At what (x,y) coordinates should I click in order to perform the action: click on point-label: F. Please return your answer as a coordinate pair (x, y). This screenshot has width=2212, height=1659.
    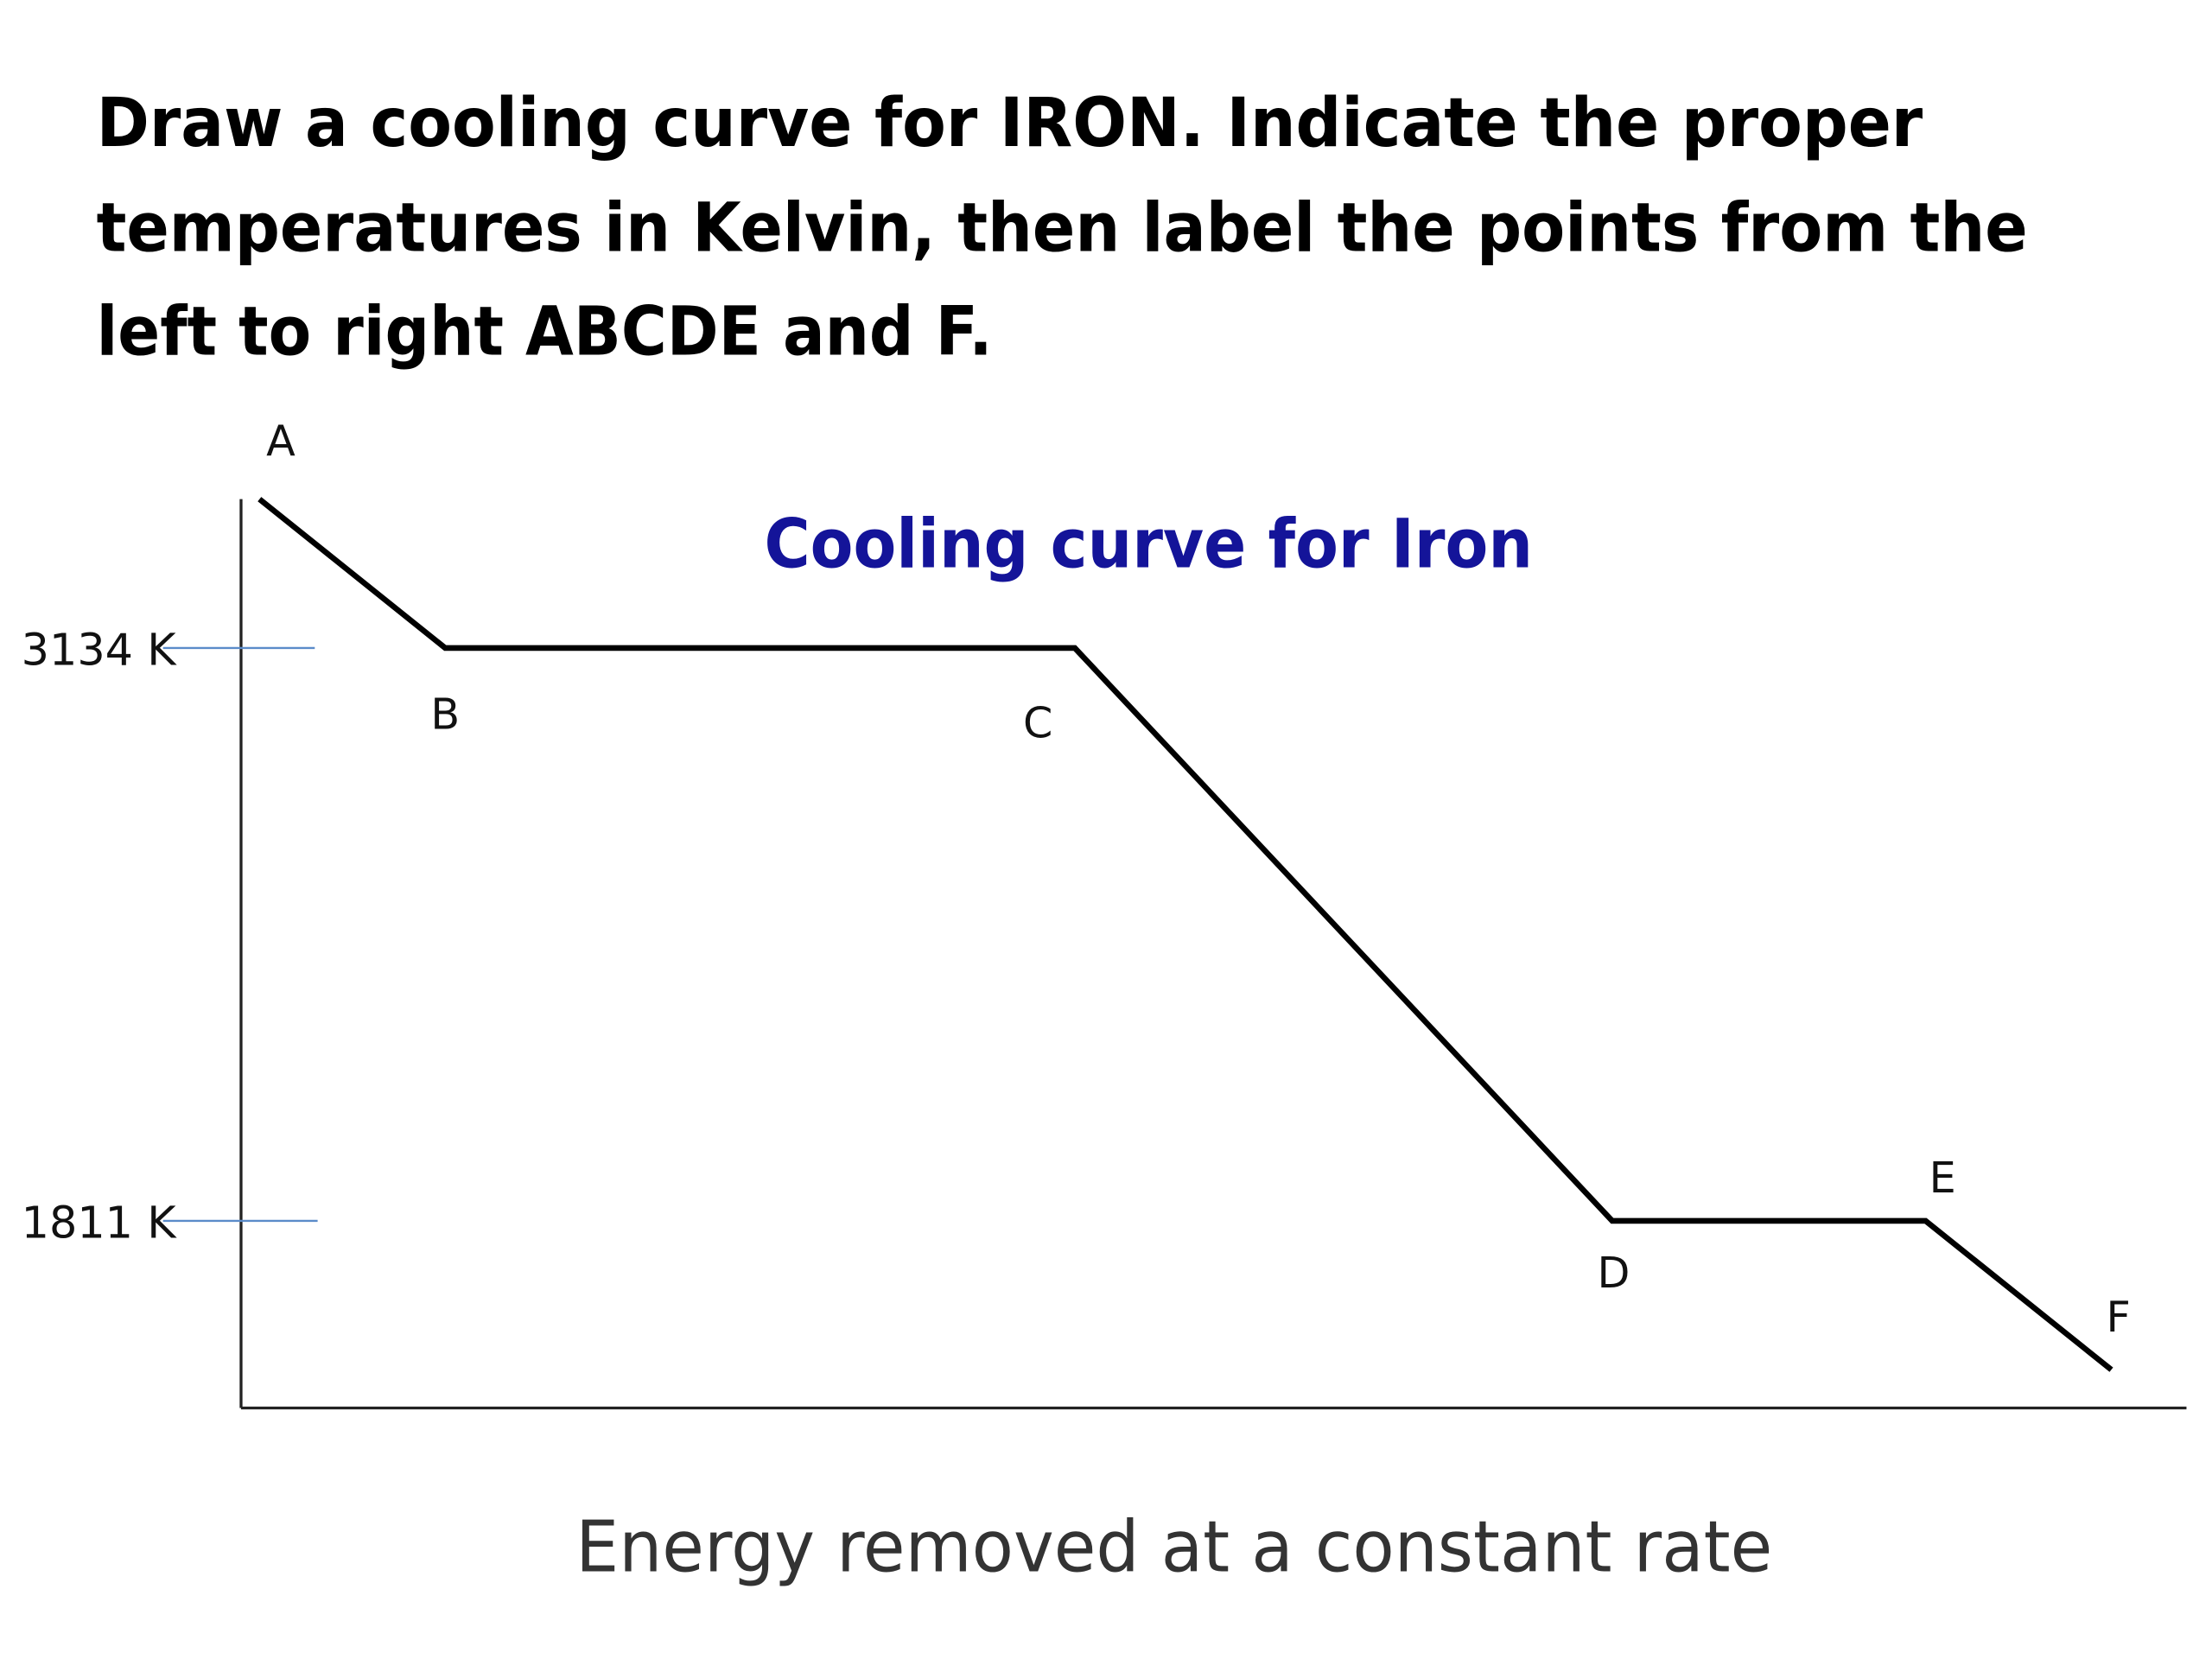
    Looking at the image, I should click on (2119, 1317).